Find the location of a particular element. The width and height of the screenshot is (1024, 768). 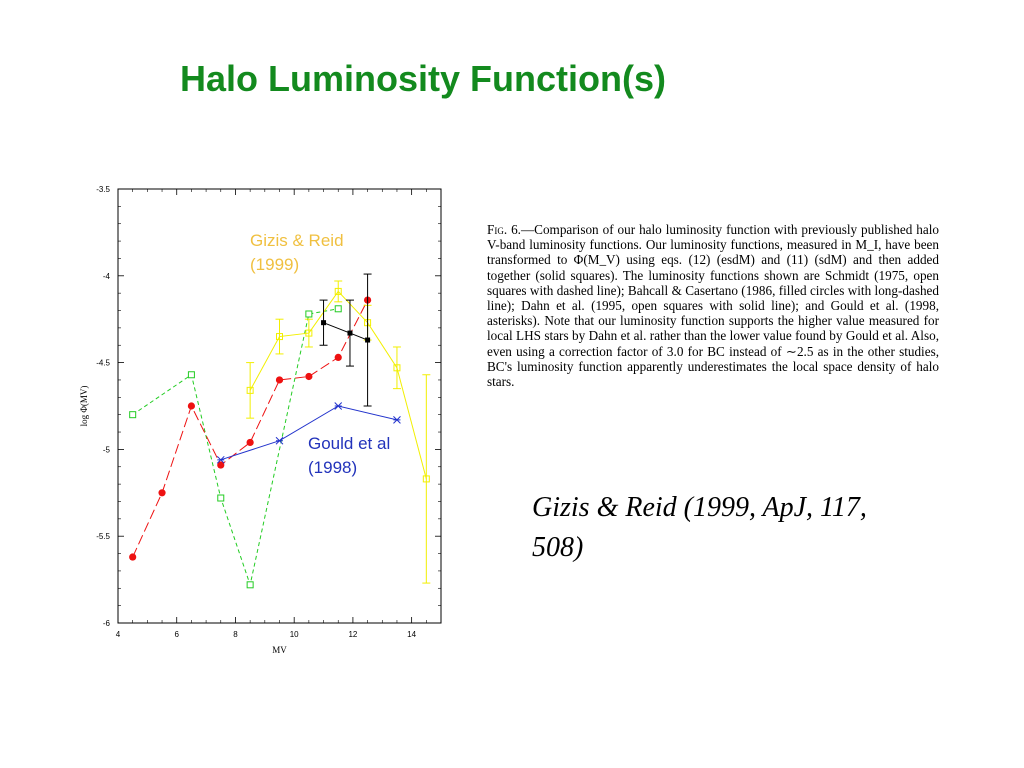

dahn-series-line is located at coordinates (338, 385).